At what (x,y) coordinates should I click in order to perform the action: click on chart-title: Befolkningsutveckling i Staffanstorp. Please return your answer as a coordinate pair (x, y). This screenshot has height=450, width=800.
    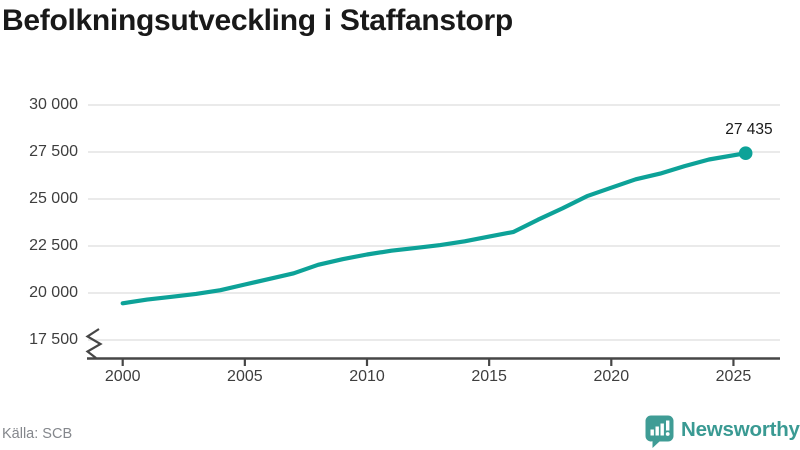
    Looking at the image, I should click on (257, 20).